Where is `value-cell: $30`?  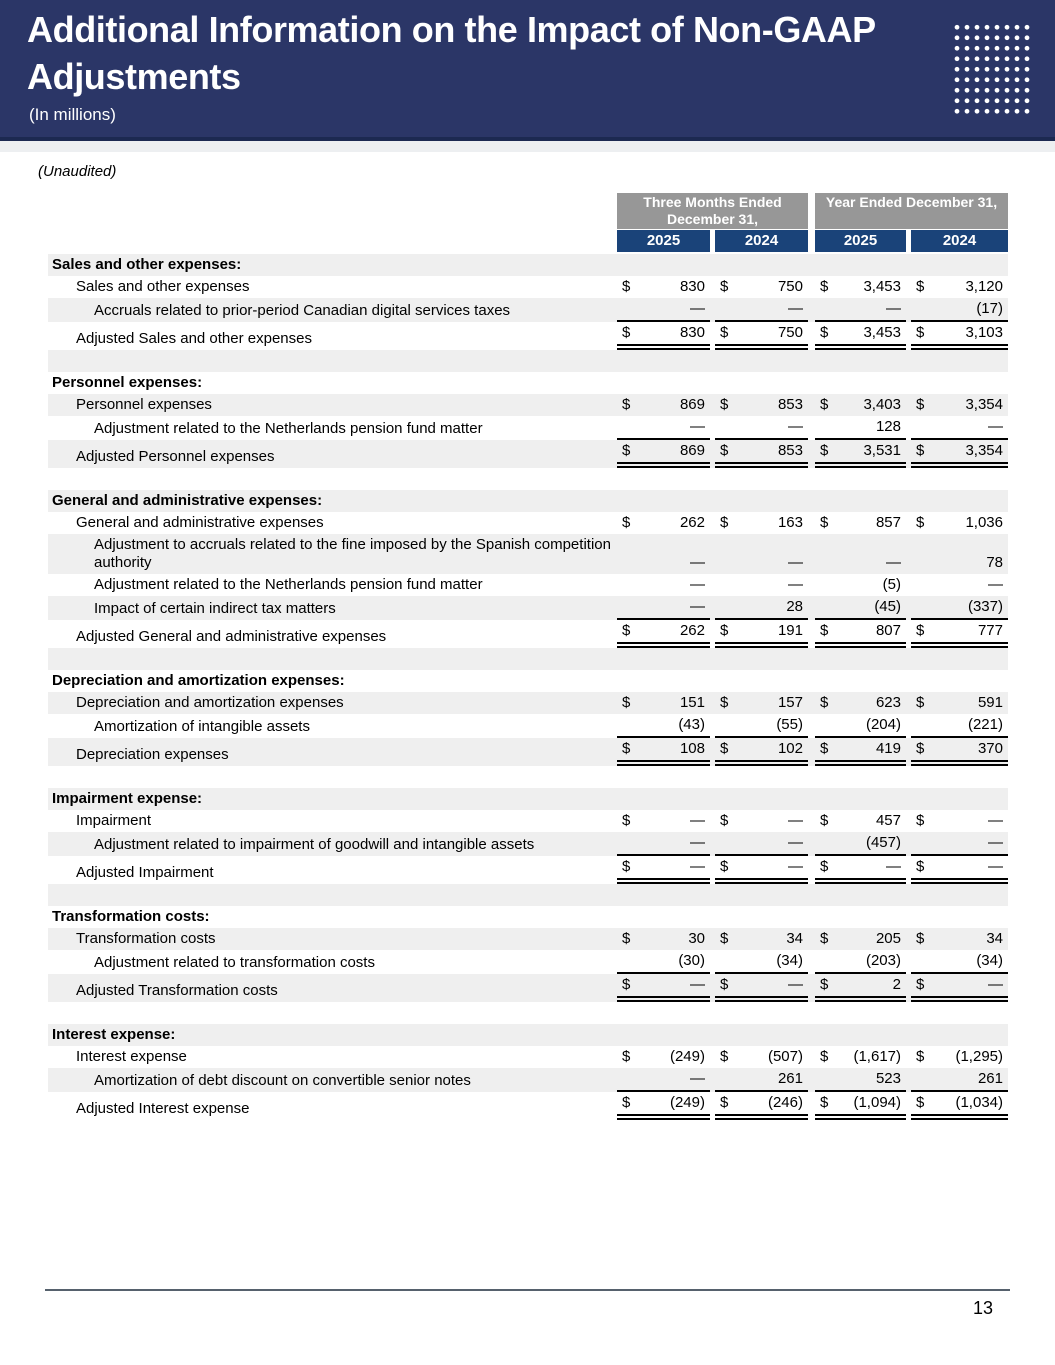 value-cell: $30 is located at coordinates (663, 939).